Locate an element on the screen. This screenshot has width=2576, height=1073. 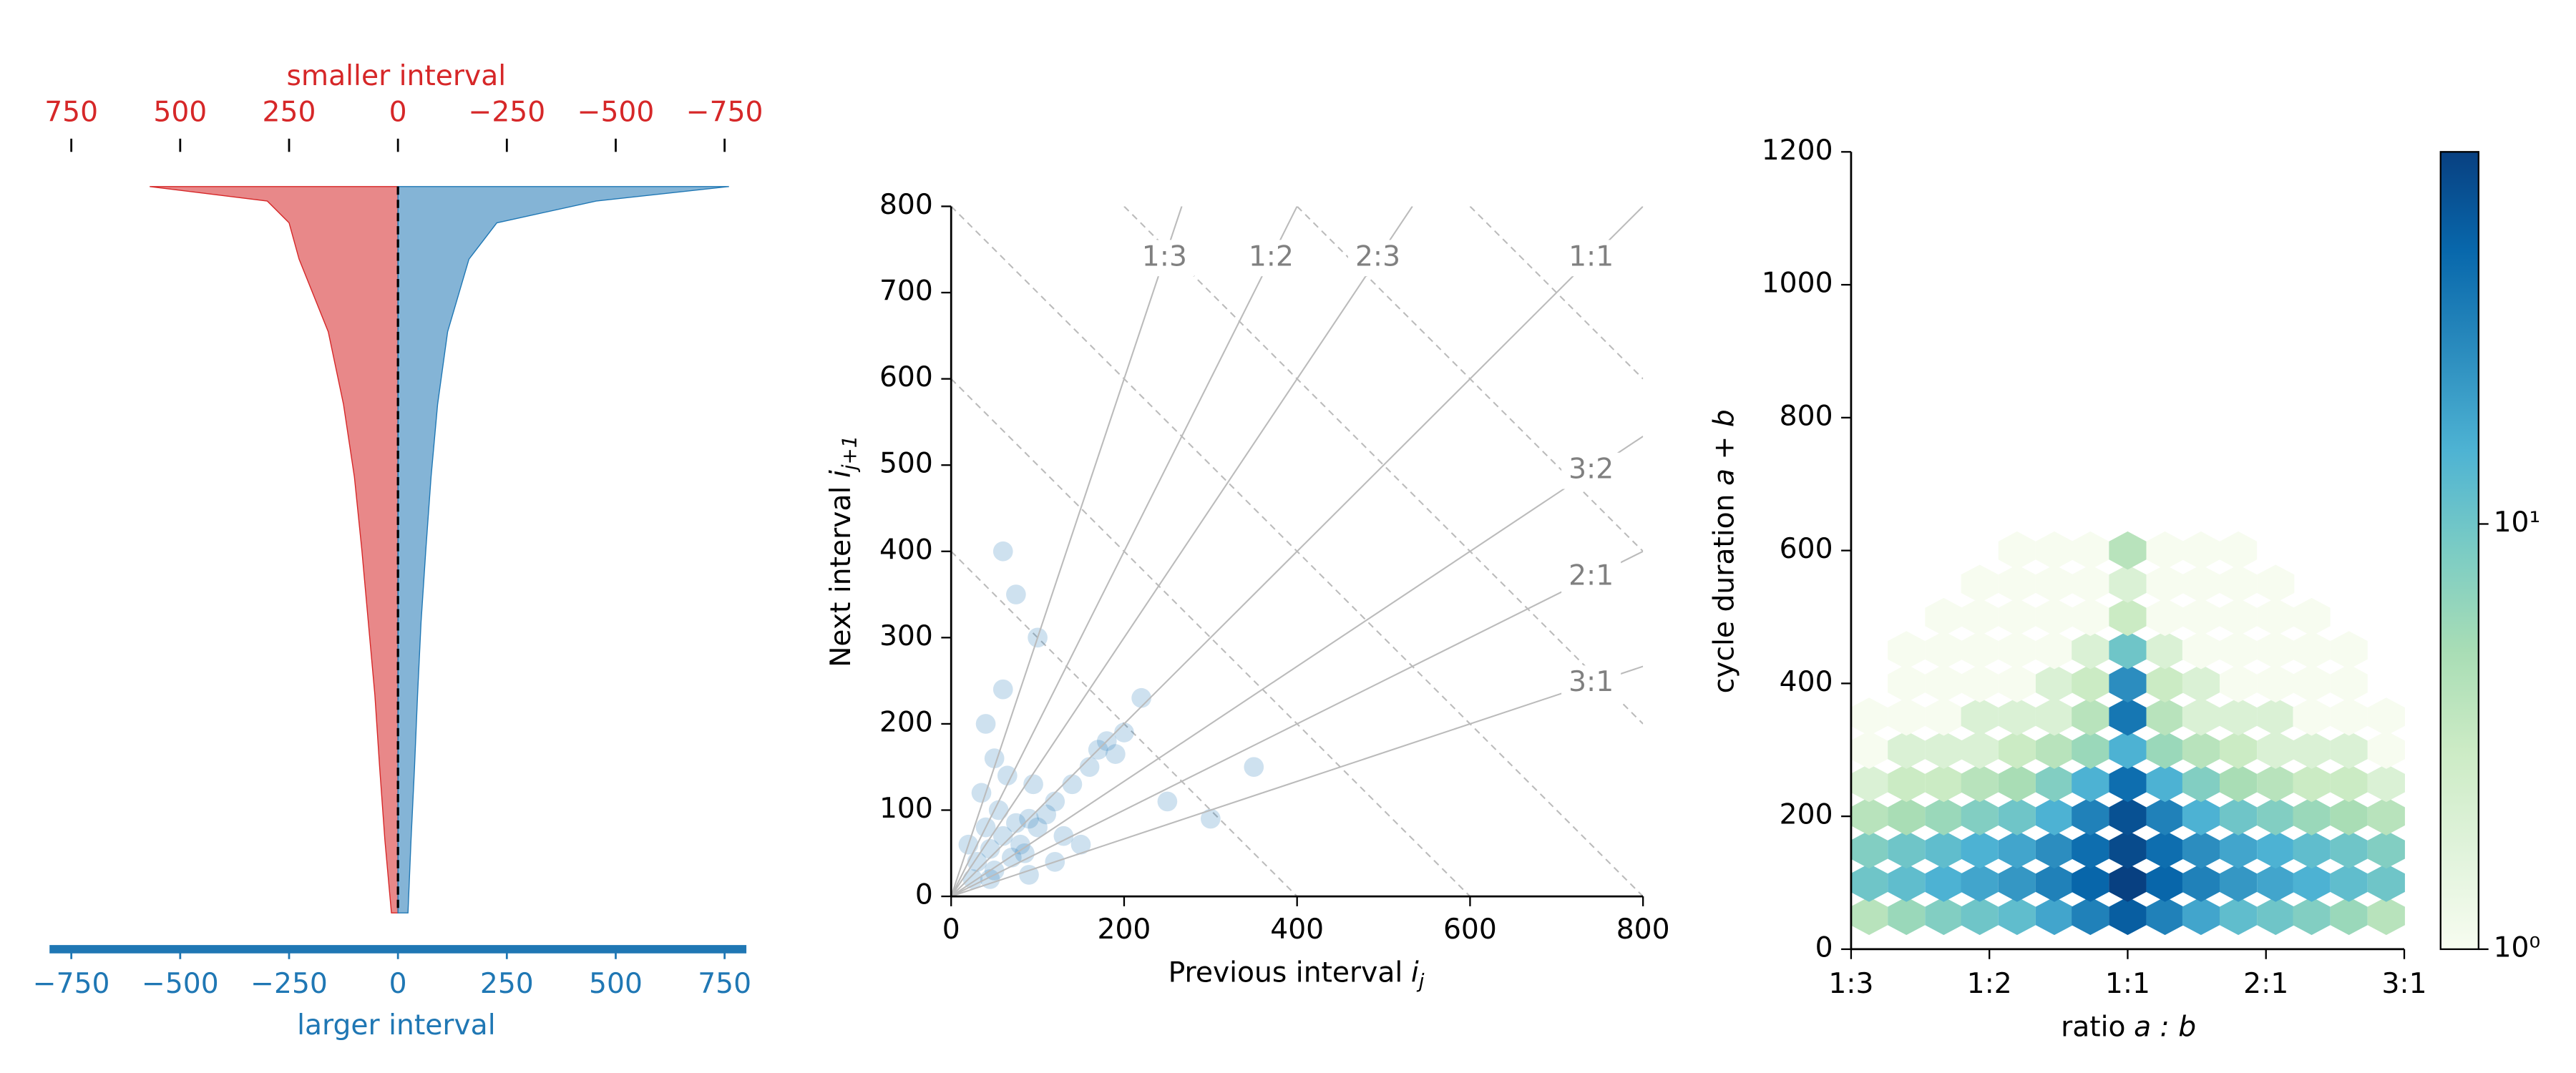
y-tick-label: 200 is located at coordinates (1806, 815).